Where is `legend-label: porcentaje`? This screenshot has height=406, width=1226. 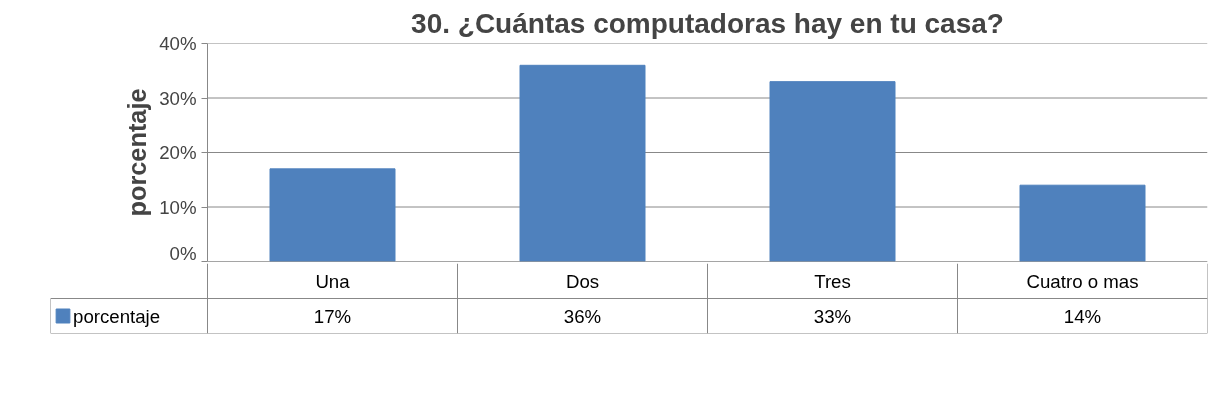 legend-label: porcentaje is located at coordinates (117, 316).